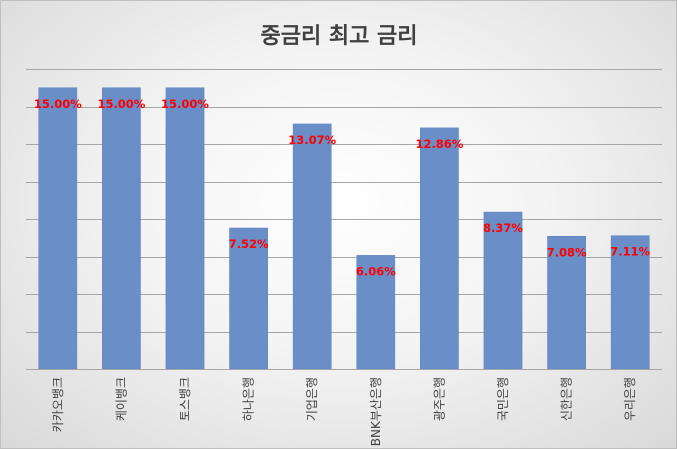  What do you see at coordinates (185, 399) in the screenshot?
I see `category-label: 토스뱅크` at bounding box center [185, 399].